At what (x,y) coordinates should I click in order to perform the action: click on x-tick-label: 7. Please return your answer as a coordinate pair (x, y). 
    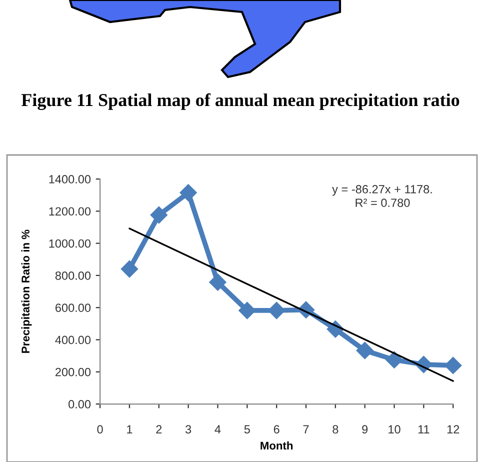
    Looking at the image, I should click on (306, 429).